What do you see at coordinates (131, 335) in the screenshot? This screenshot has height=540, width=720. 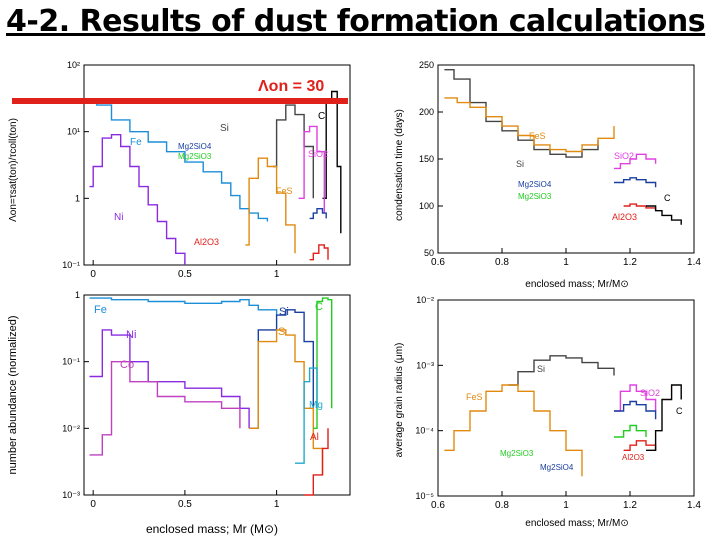 I see `abundance-label-ni: Ni` at bounding box center [131, 335].